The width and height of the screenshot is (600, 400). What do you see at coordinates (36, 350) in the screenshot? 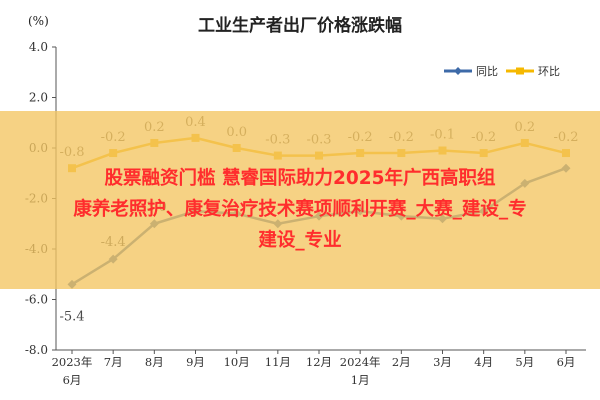
I see `y-tick-label: -8.0` at bounding box center [36, 350].